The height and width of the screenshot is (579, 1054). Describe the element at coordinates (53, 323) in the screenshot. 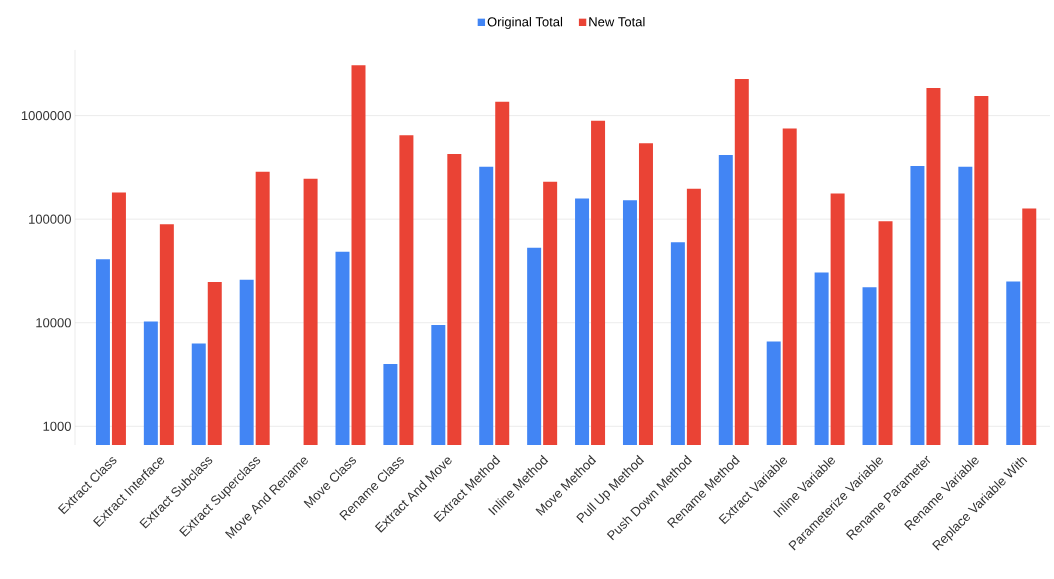

I see `y-tick-label: 10000` at that location.